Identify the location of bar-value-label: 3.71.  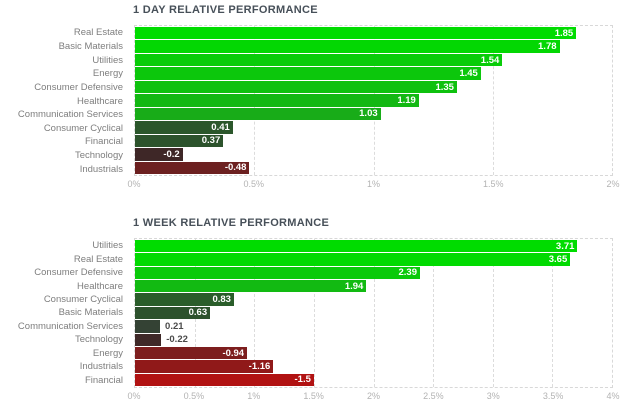
(565, 246).